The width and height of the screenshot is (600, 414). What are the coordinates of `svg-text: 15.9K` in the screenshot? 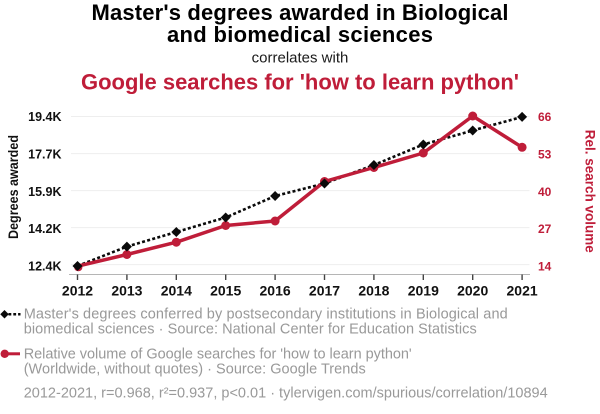 It's located at (44, 192).